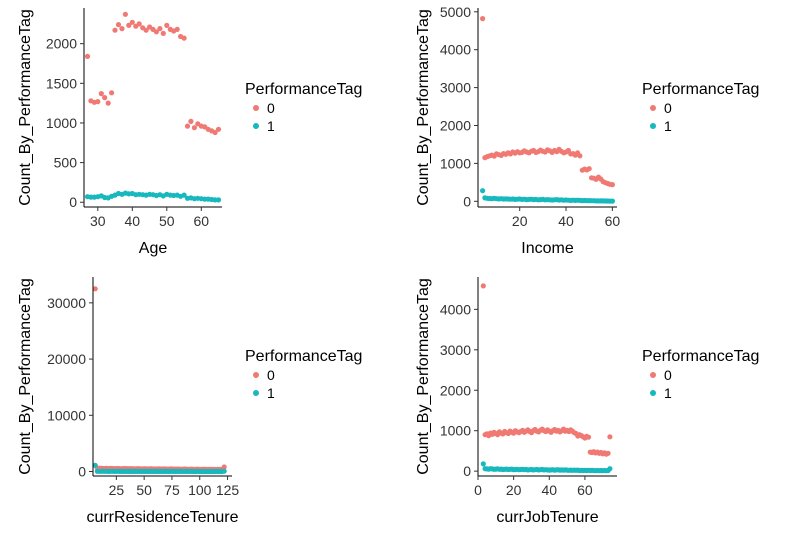 The height and width of the screenshot is (536, 795). What do you see at coordinates (61, 123) in the screenshot?
I see `y-tick-label: 1000` at bounding box center [61, 123].